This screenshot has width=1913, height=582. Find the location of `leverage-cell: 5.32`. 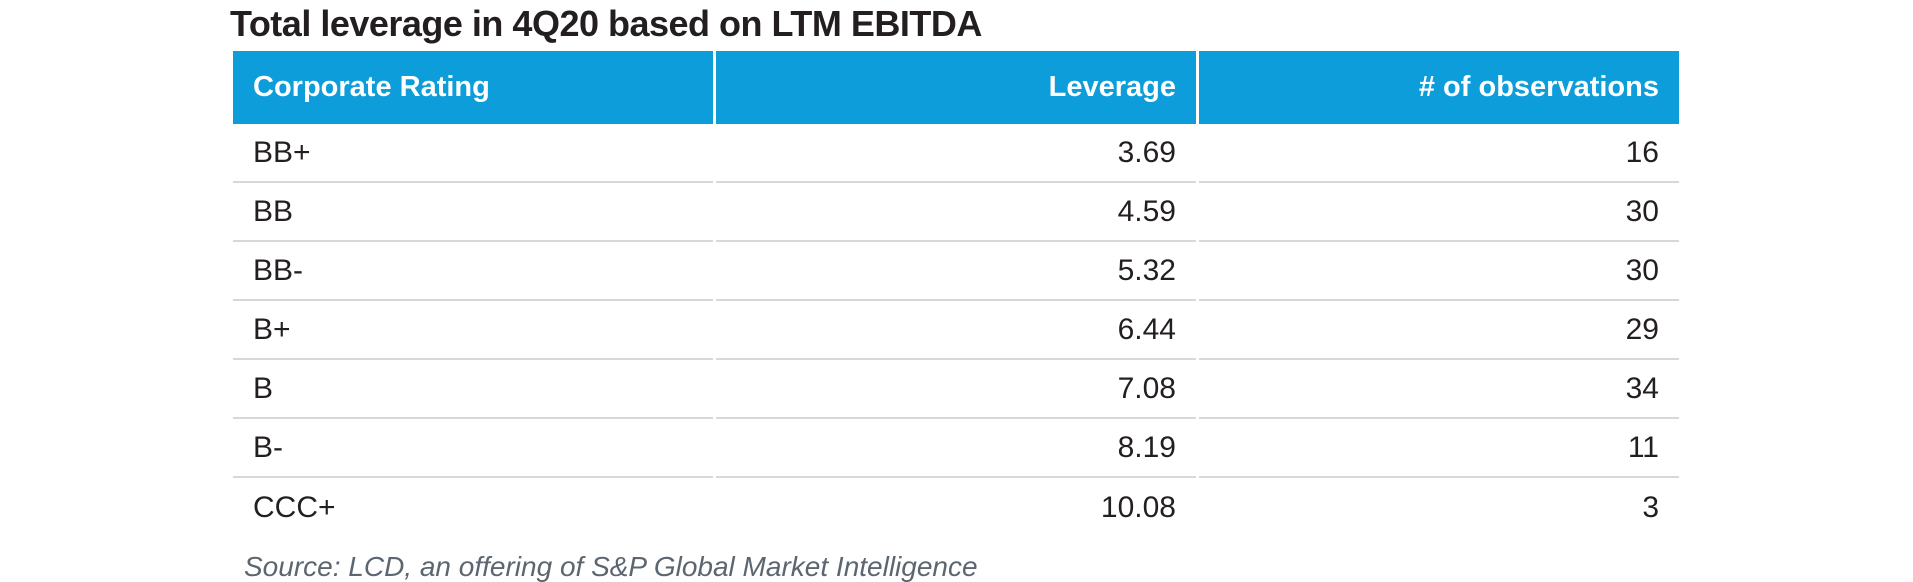

leverage-cell: 5.32 is located at coordinates (955, 271).